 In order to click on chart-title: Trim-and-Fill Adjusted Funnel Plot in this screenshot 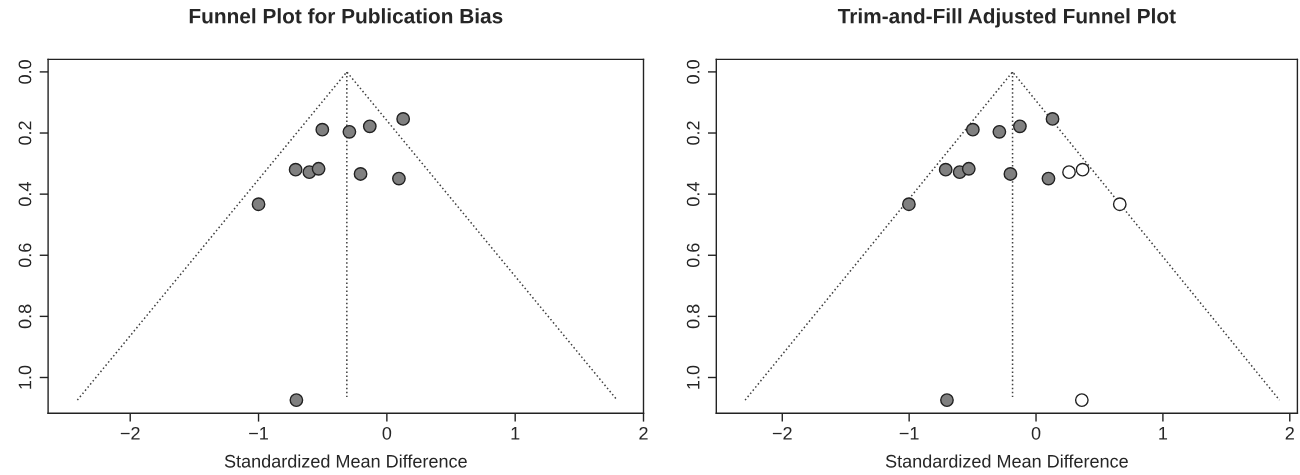, I will do `click(1006, 18)`.